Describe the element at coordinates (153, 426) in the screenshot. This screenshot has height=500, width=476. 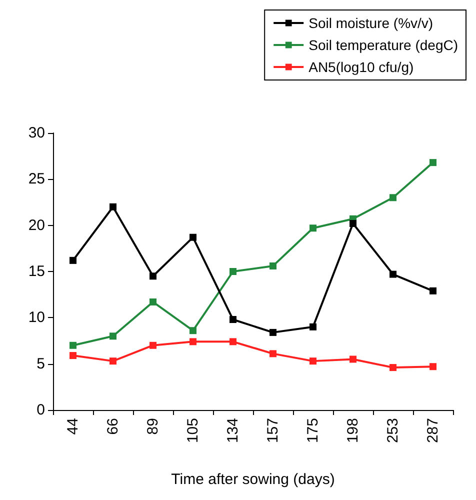
I see `x-tick-label: 89` at that location.